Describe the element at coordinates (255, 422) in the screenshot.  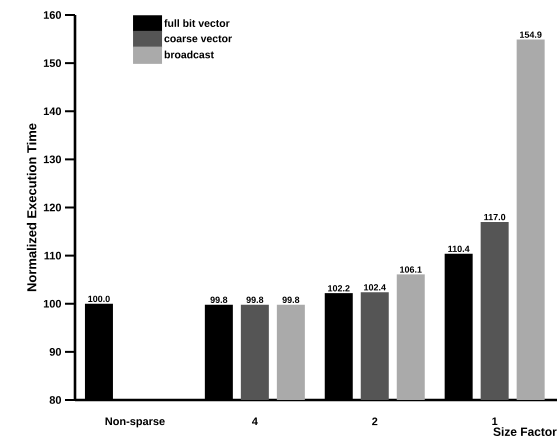
I see `x-tick-label: 4` at that location.